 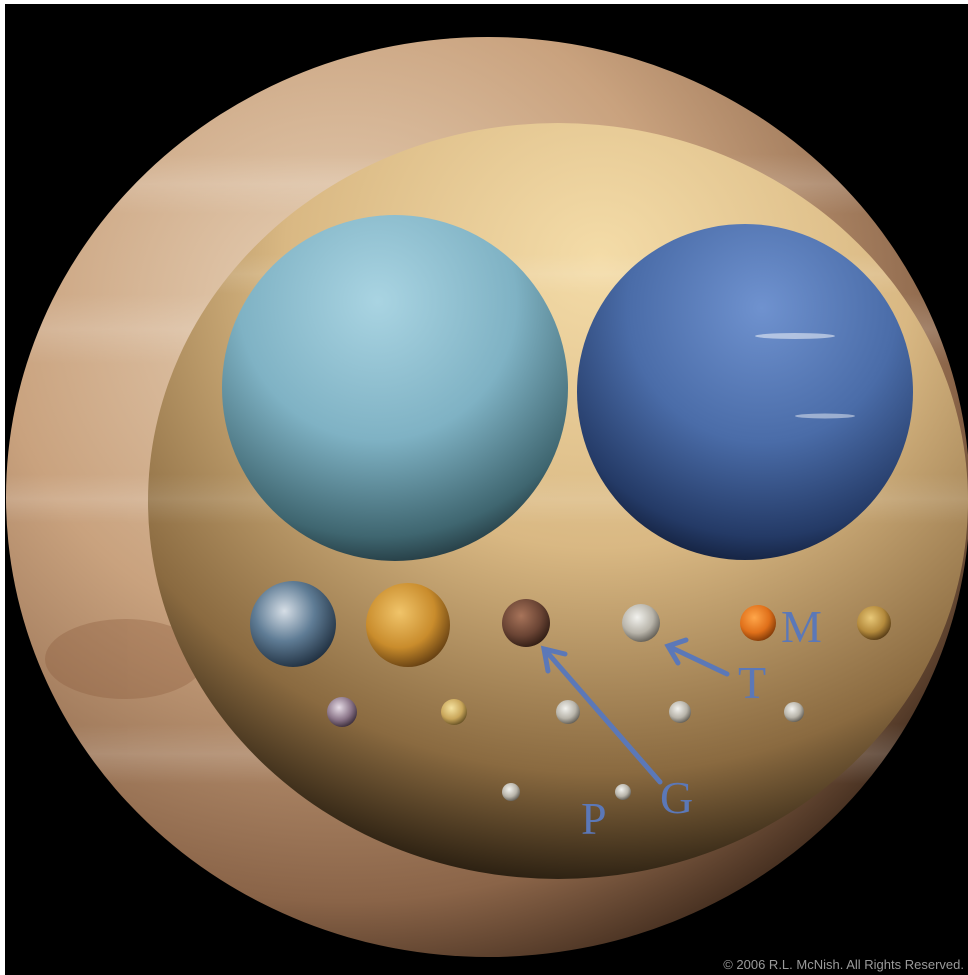 I want to click on arrowhead-g, so click(x=554, y=659).